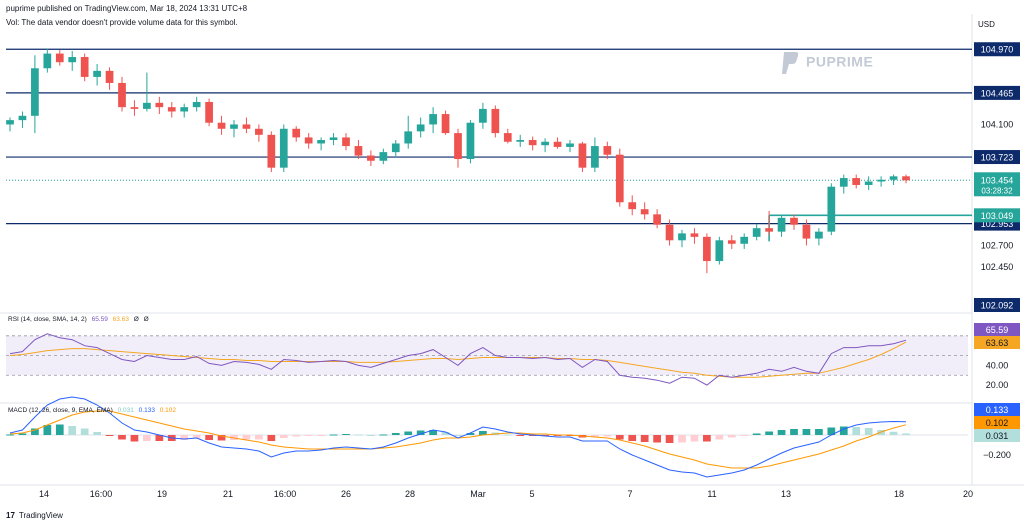 The height and width of the screenshot is (524, 1024). What do you see at coordinates (34, 515) in the screenshot?
I see `tradingview-footer: 17 TradingView` at bounding box center [34, 515].